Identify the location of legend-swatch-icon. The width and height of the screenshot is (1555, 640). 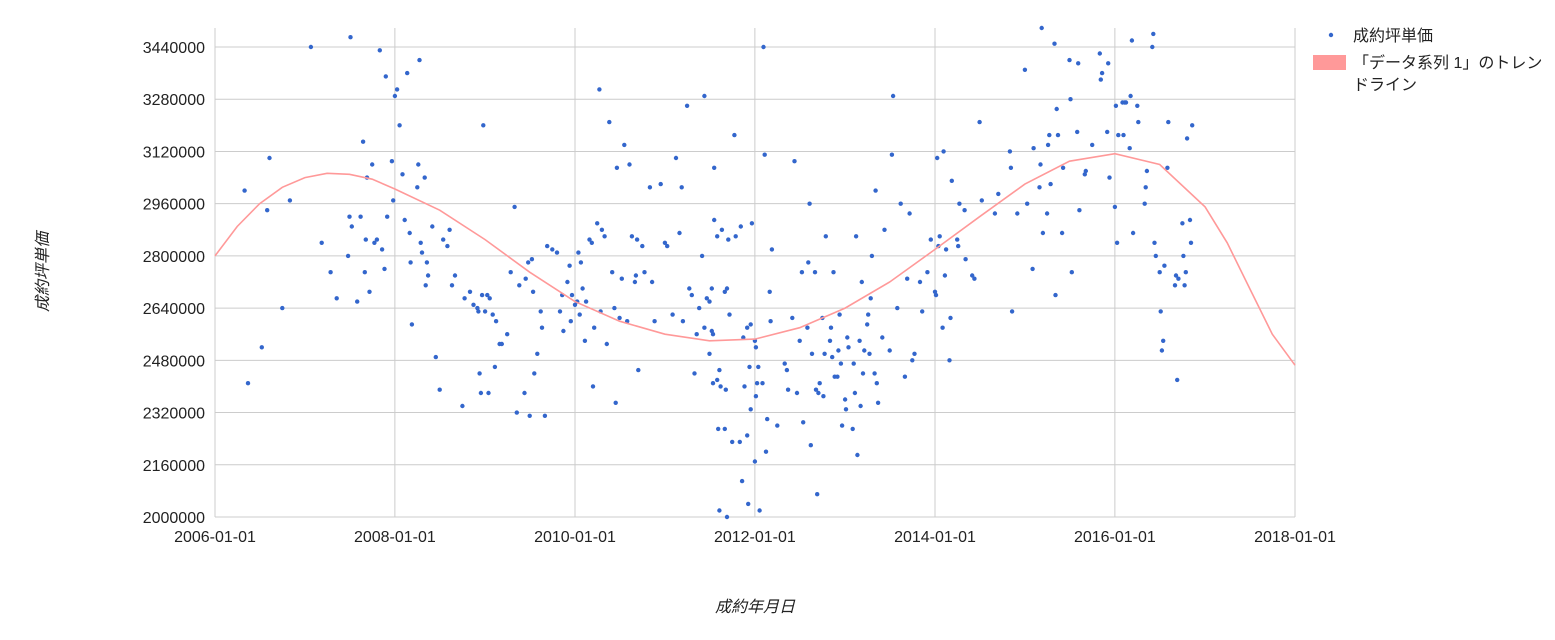
(1329, 62).